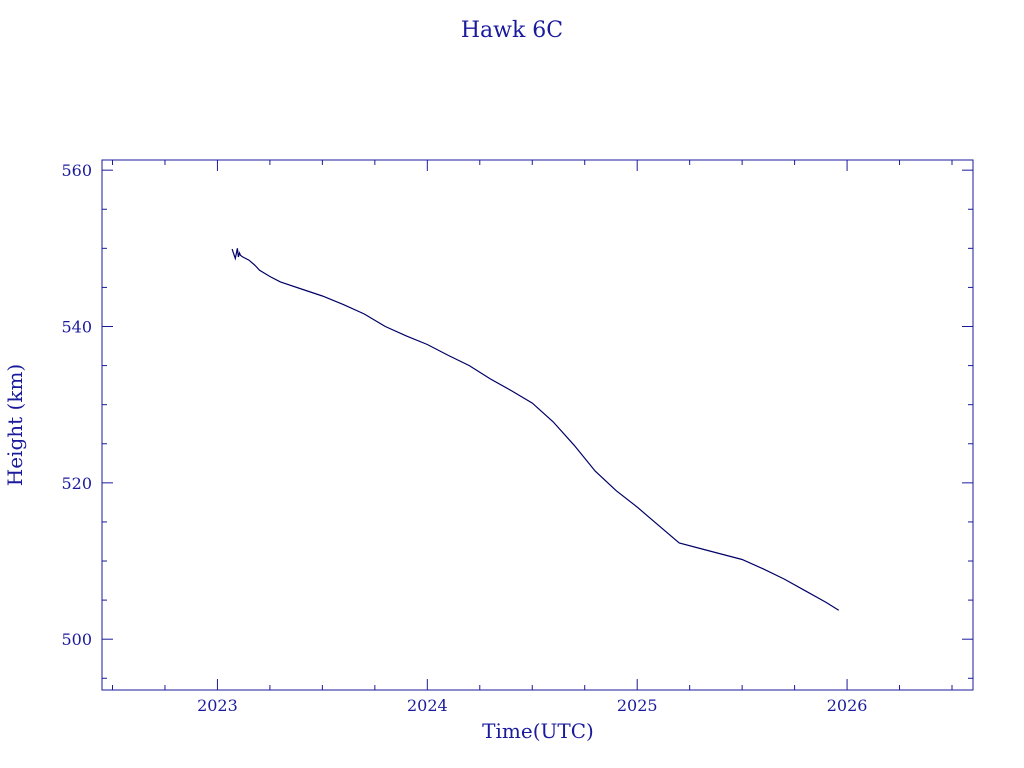 The image size is (1024, 768). I want to click on y-axis-label: Height (km), so click(15, 425).